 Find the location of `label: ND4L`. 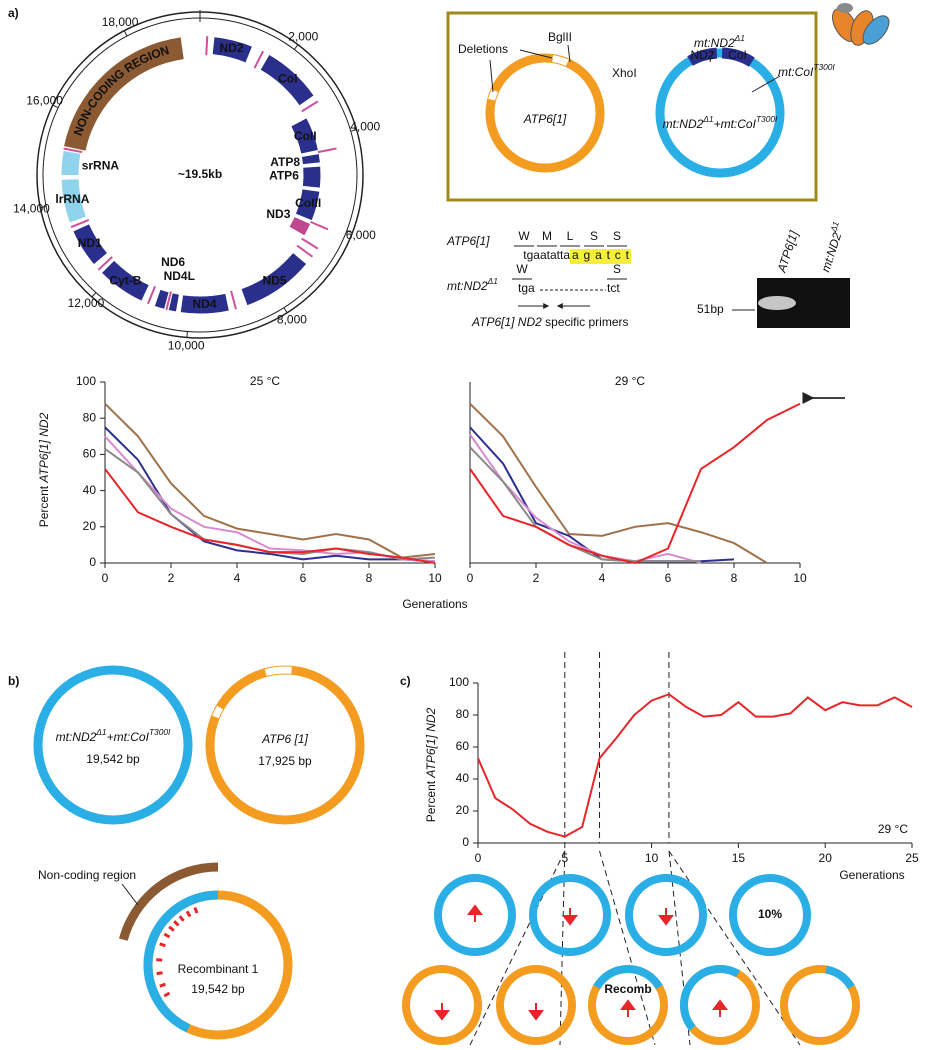

label: ND4L is located at coordinates (179, 276).